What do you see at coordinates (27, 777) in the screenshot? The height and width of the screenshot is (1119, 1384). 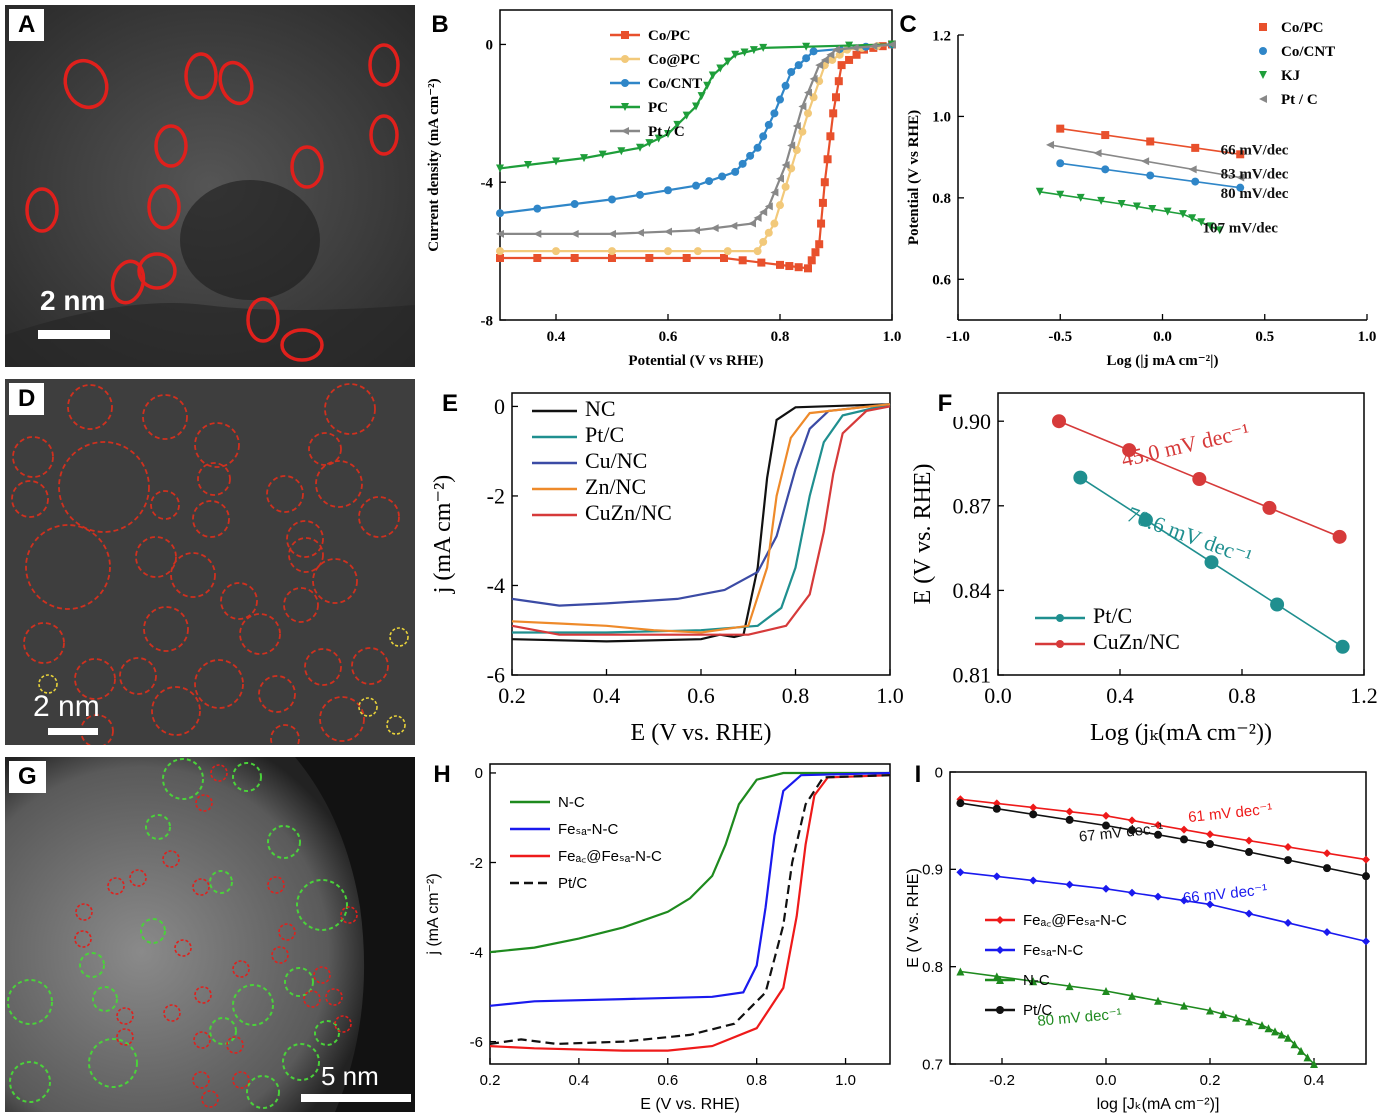 I see `panel-label-g: G` at bounding box center [27, 777].